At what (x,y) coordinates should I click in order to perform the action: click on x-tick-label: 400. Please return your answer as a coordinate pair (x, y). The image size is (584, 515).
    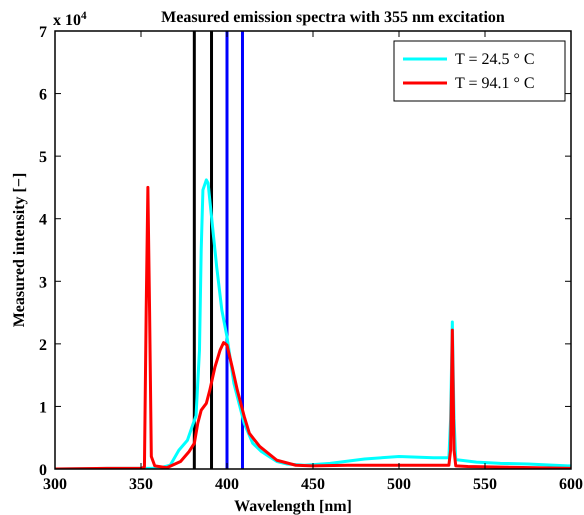
    Looking at the image, I should click on (227, 484).